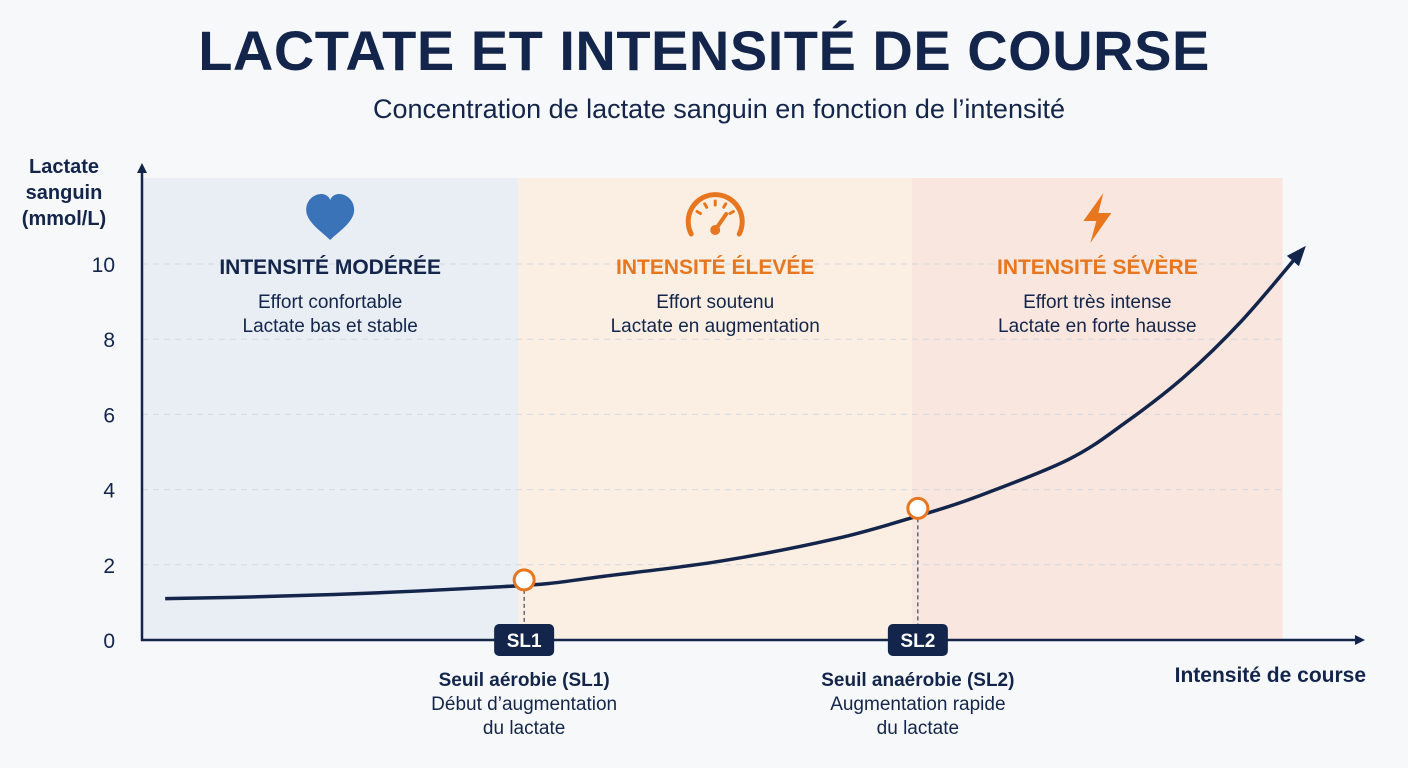 The width and height of the screenshot is (1408, 768). Describe the element at coordinates (524, 680) in the screenshot. I see `threshold-title: Seuil aérobie (SL1)` at that location.